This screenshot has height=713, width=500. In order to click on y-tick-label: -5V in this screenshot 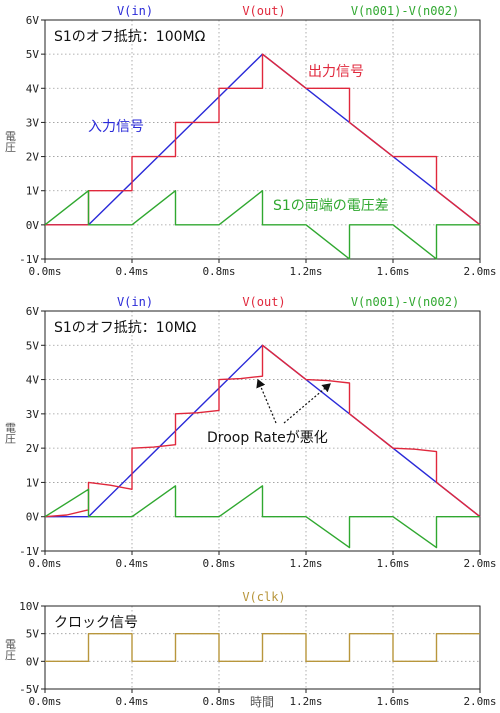, I will do `click(29, 689)`.